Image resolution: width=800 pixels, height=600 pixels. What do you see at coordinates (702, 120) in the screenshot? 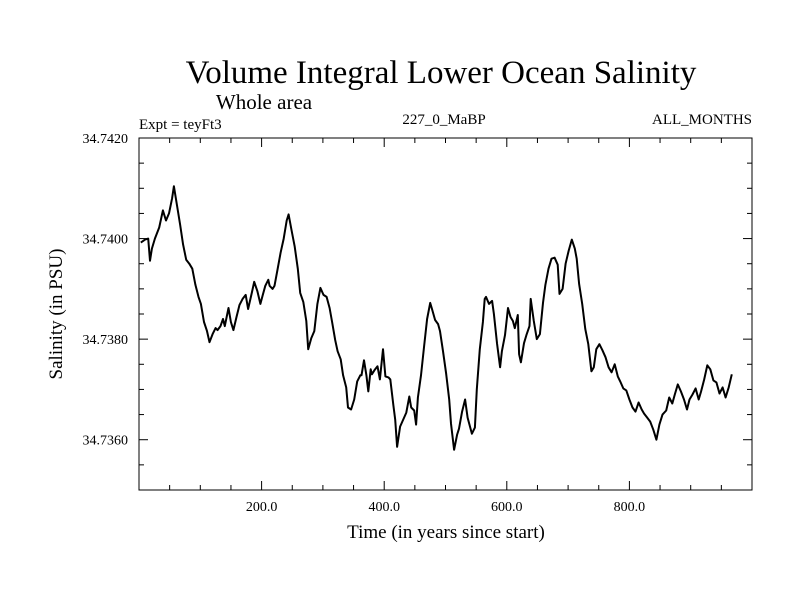
I see `months-annotation: ALL_MONTHS` at bounding box center [702, 120].